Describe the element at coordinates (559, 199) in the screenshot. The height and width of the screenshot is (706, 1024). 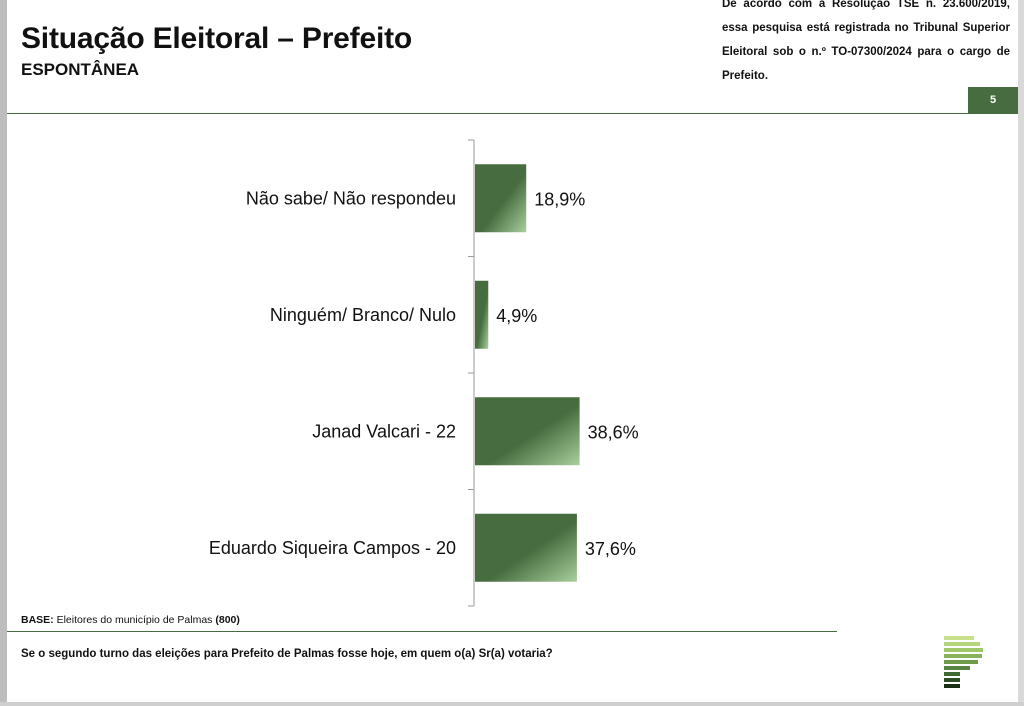
I see `bar-value-label: 18,9%` at that location.